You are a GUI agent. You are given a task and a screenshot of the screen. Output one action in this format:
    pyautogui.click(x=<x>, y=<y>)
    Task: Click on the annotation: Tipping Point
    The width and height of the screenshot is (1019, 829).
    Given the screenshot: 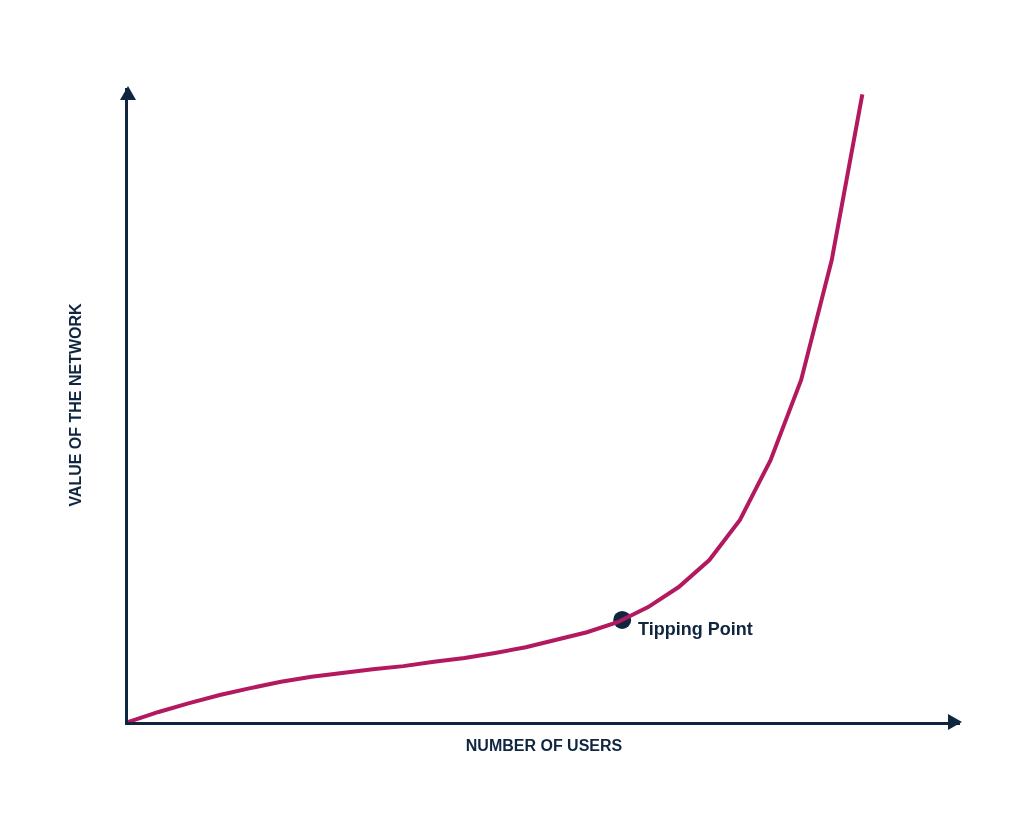 What is the action you would take?
    pyautogui.click(x=695, y=629)
    